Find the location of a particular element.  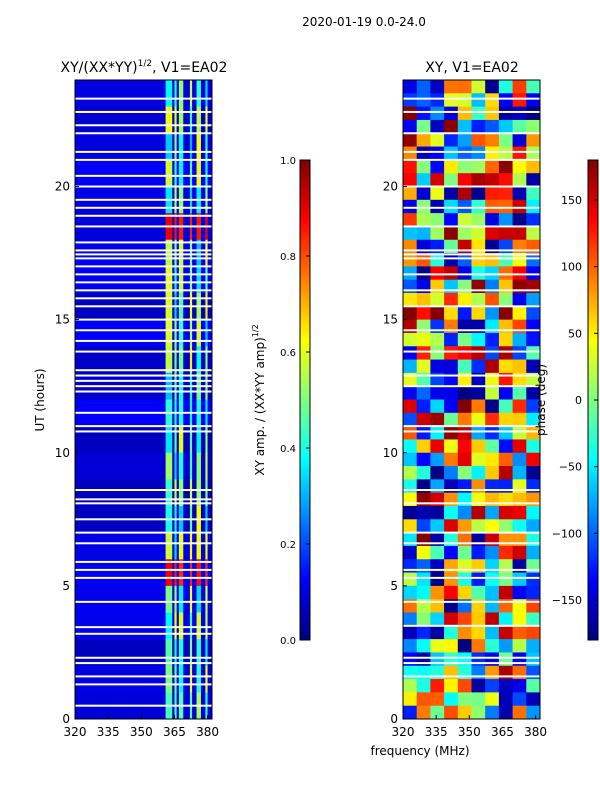

phase-x-tick-label: 380 is located at coordinates (535, 732).